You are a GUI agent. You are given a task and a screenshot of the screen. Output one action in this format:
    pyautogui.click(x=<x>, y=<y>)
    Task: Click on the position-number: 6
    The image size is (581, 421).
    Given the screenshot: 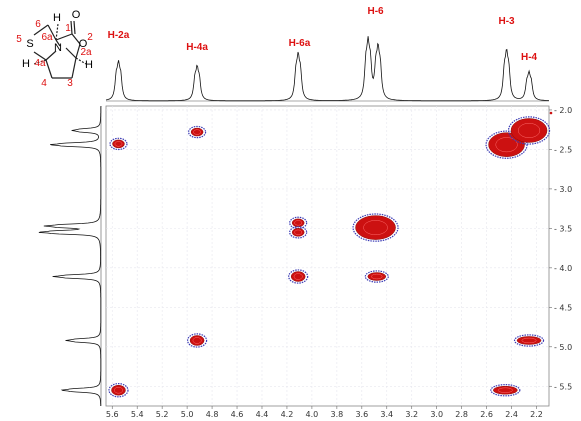 What is the action you would take?
    pyautogui.click(x=38, y=24)
    